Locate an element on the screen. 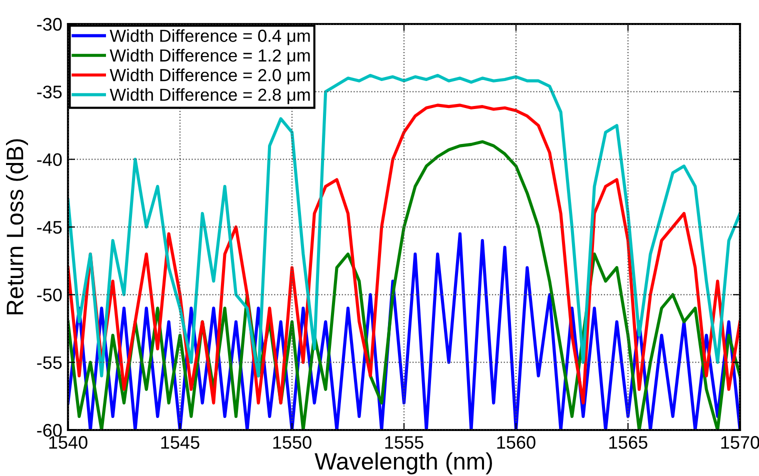 The image size is (759, 476). x-tick-label: 1550 is located at coordinates (292, 442).